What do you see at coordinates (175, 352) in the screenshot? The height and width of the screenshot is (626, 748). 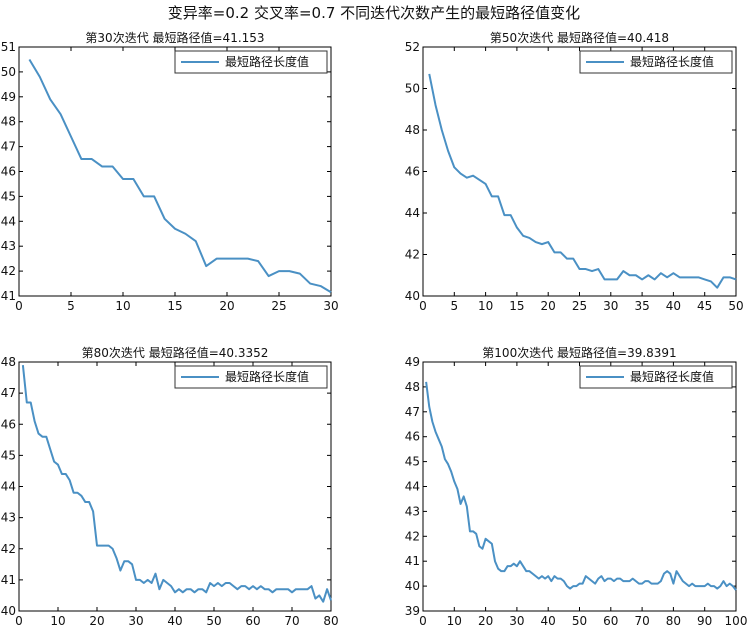 I see `chart-title: 第80次迭代 最短路径值=40.3352` at bounding box center [175, 352].